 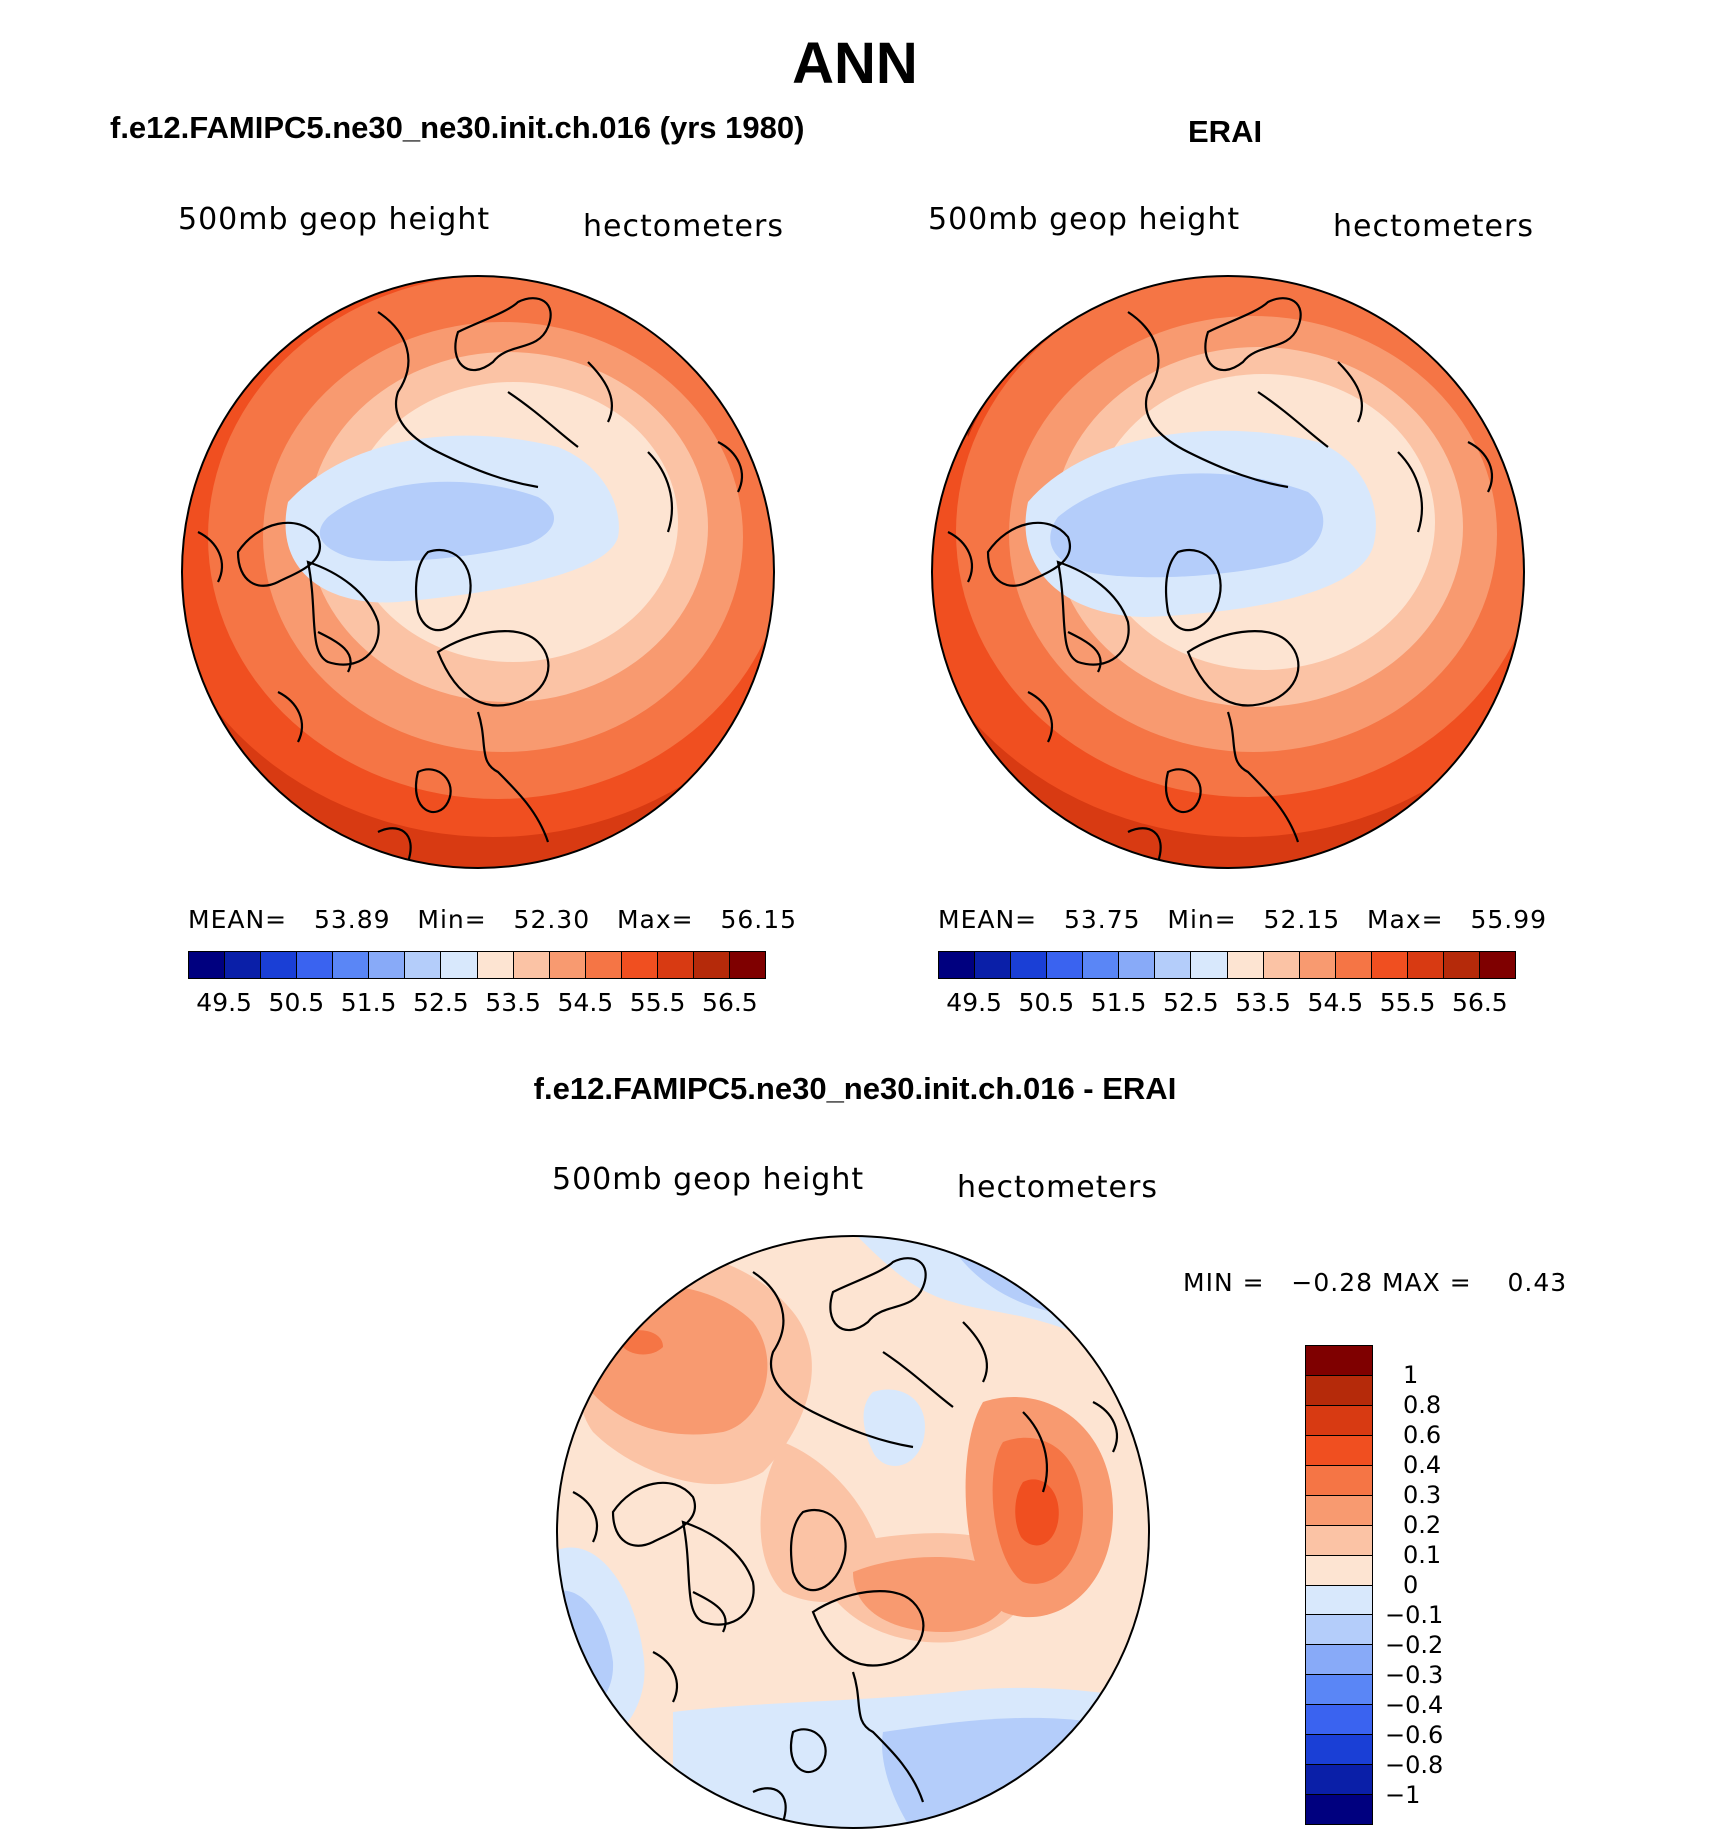 I want to click on diff-min-max: MIN = −0.28 MAX = 0.43, so click(x=1375, y=1282).